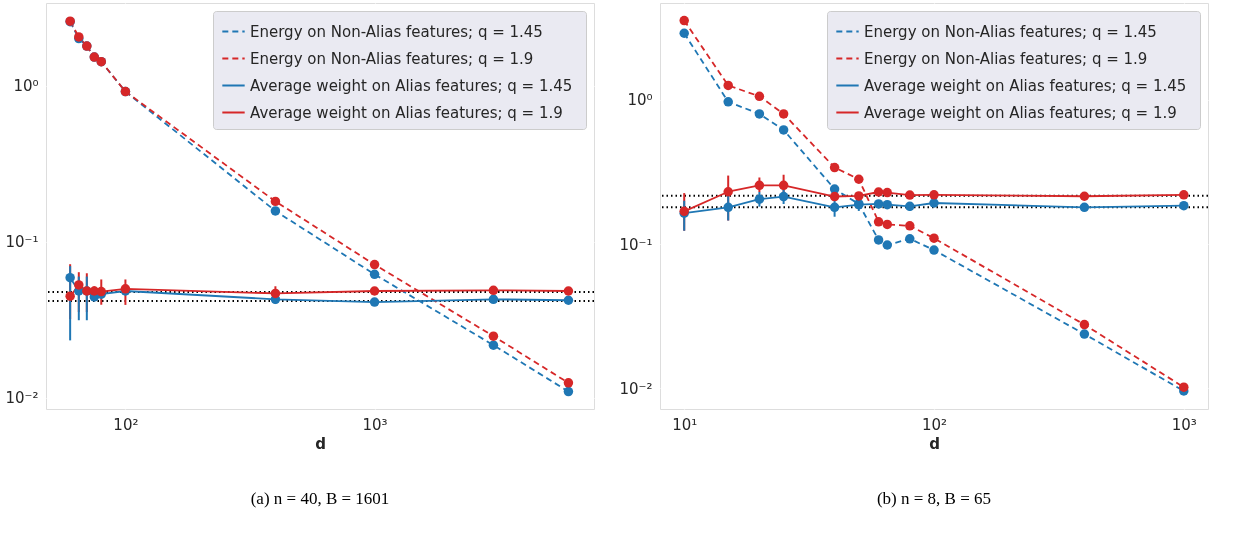 The image size is (1242, 539). I want to click on text: (b) n = 8, B = 65, so click(934, 498).